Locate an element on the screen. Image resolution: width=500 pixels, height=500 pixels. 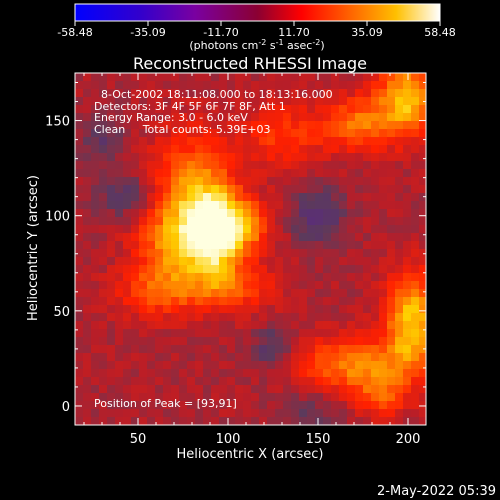
x-axis-label: Heliocentric X (arcsec) is located at coordinates (250, 454).